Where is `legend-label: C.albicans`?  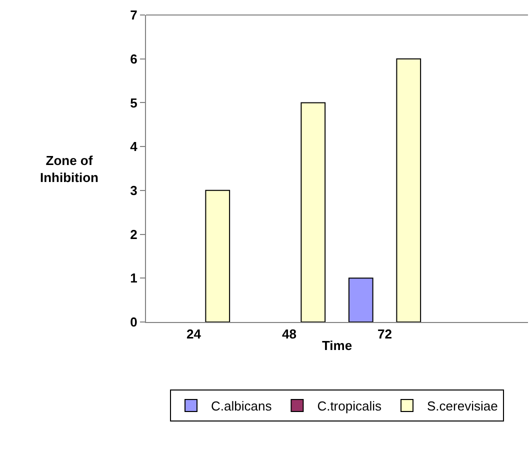
legend-label: C.albicans is located at coordinates (241, 406).